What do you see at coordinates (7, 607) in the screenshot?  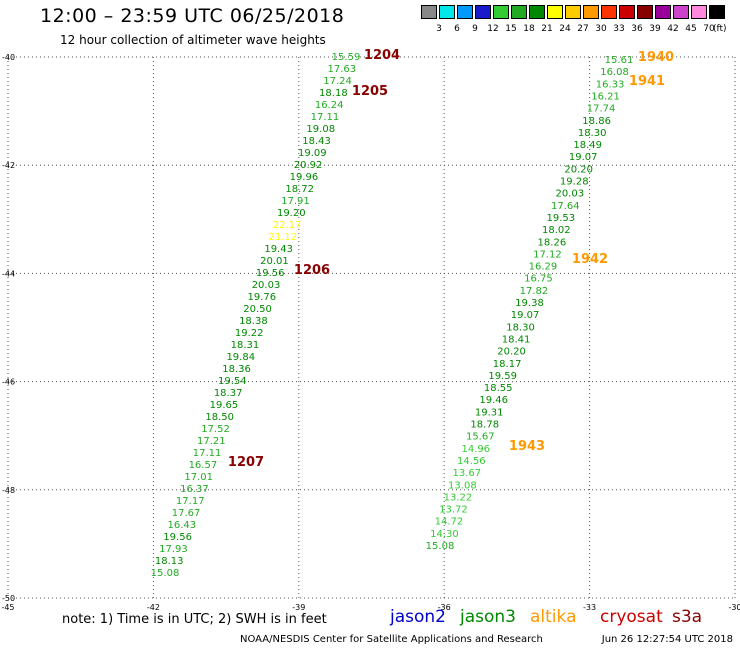 I see `longitude-label: -45` at bounding box center [7, 607].